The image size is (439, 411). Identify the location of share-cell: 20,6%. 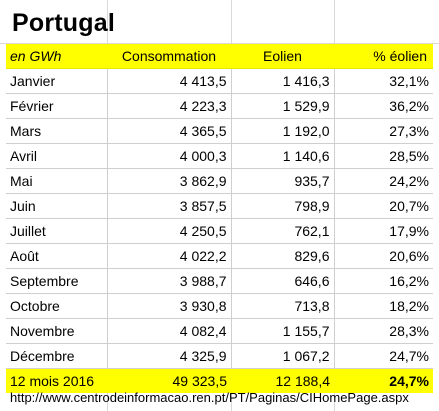
(383, 256).